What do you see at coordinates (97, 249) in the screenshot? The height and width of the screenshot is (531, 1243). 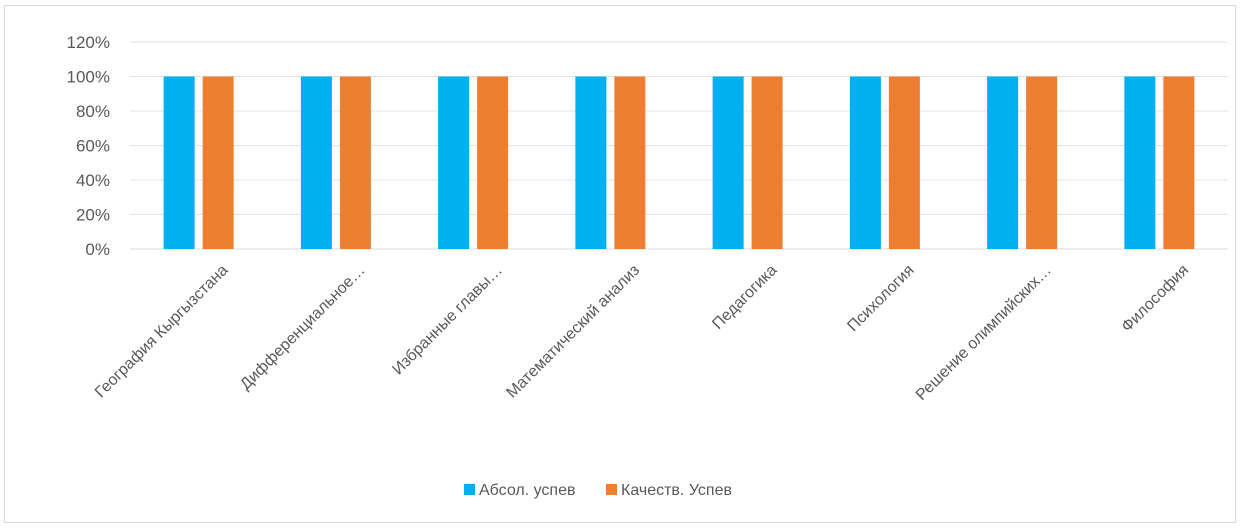 I see `y-tick-label: 0%` at bounding box center [97, 249].